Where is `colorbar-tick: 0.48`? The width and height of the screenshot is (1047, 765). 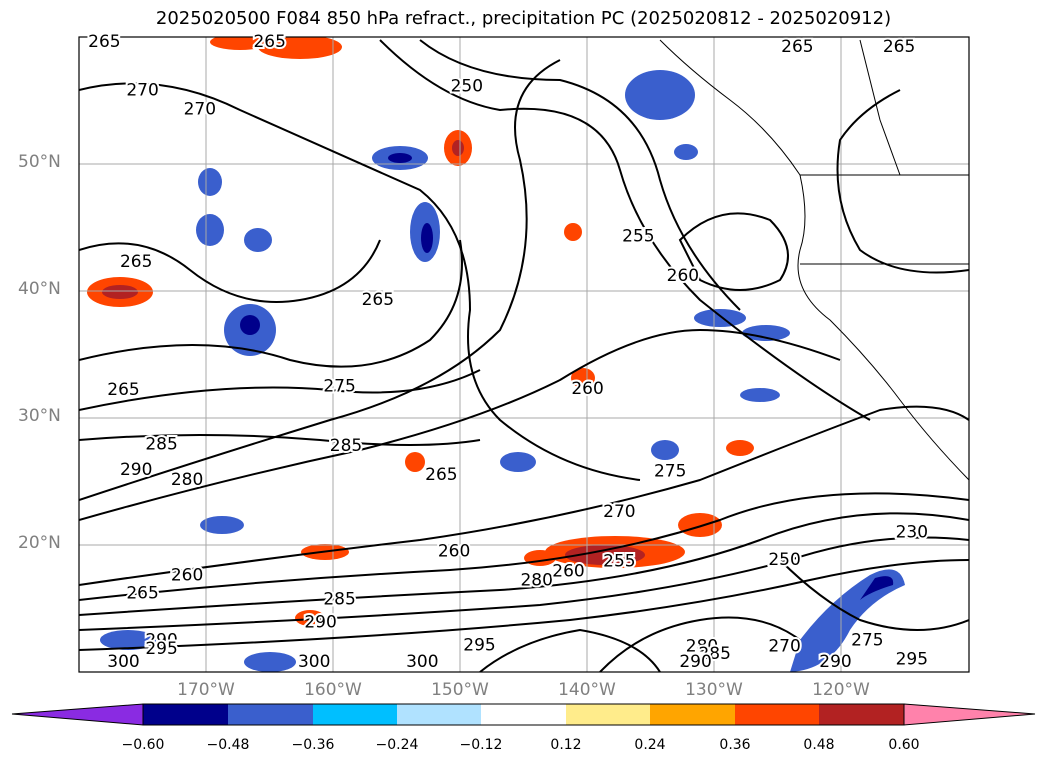 colorbar-tick: 0.48 is located at coordinates (819, 745).